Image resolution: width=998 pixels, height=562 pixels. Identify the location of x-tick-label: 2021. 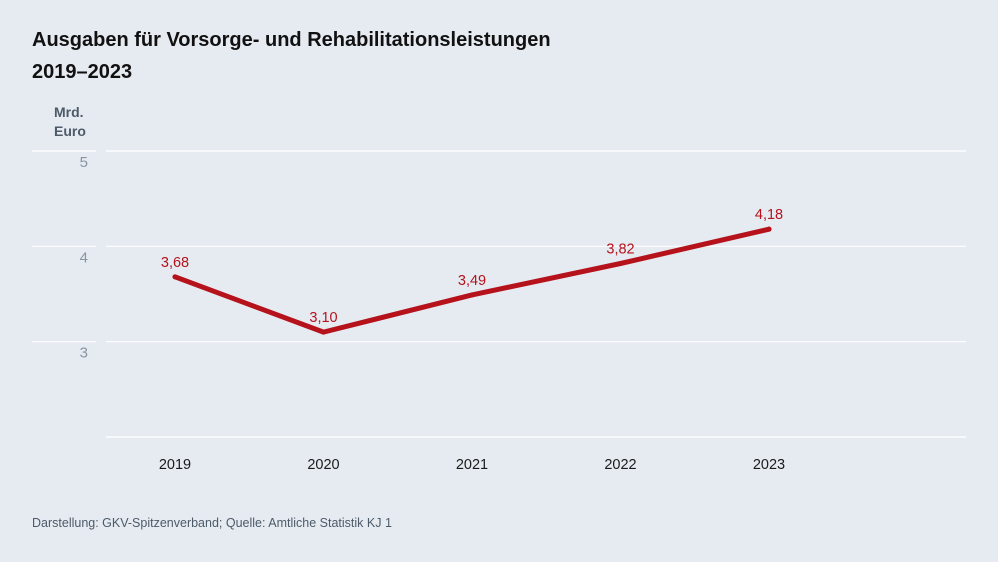
(472, 465).